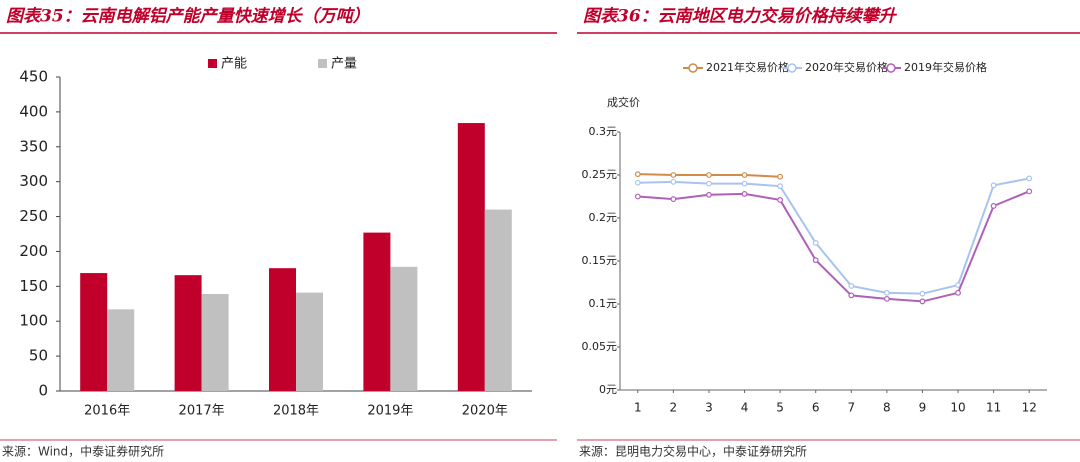 The height and width of the screenshot is (462, 1080). I want to click on x-tick-label: 2017年, so click(202, 411).